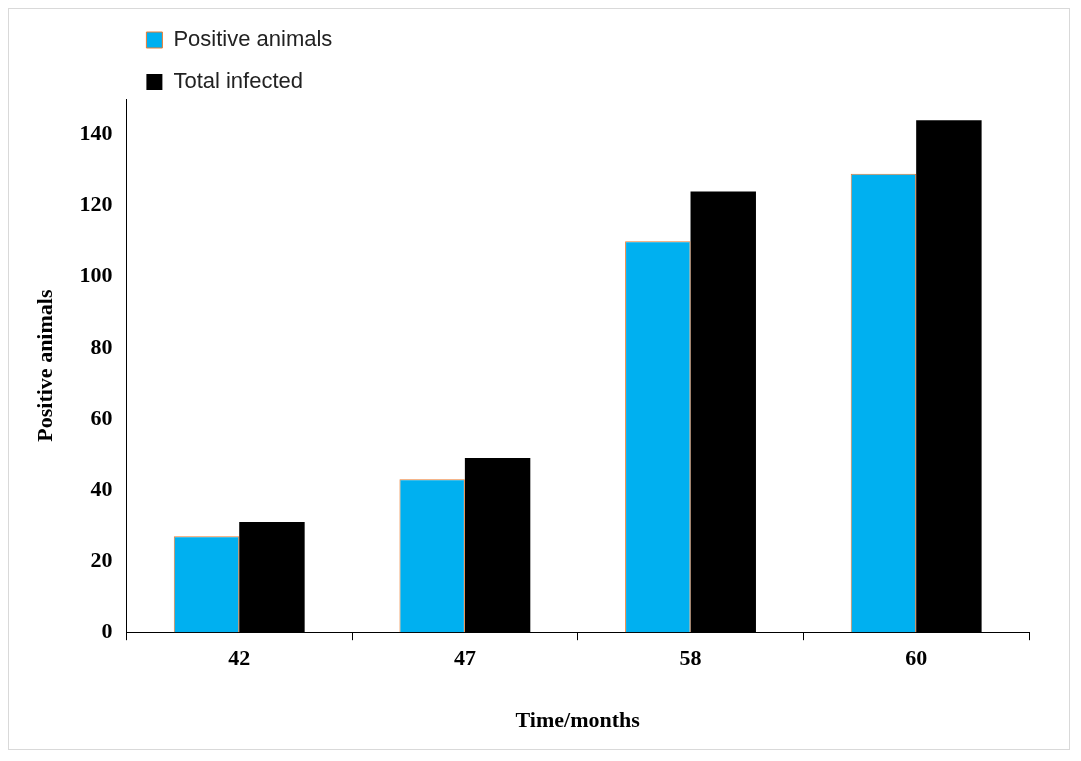 Image resolution: width=1081 pixels, height=761 pixels. What do you see at coordinates (101, 346) in the screenshot?
I see `y-tick-label: 80` at bounding box center [101, 346].